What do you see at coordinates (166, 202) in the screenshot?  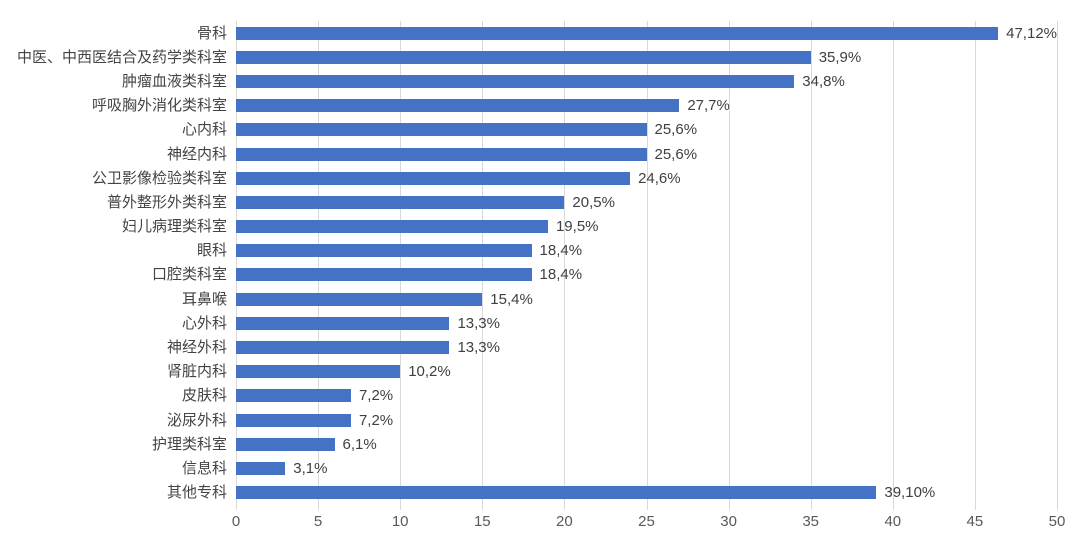 I see `category-label: 普外整形外类科室` at bounding box center [166, 202].